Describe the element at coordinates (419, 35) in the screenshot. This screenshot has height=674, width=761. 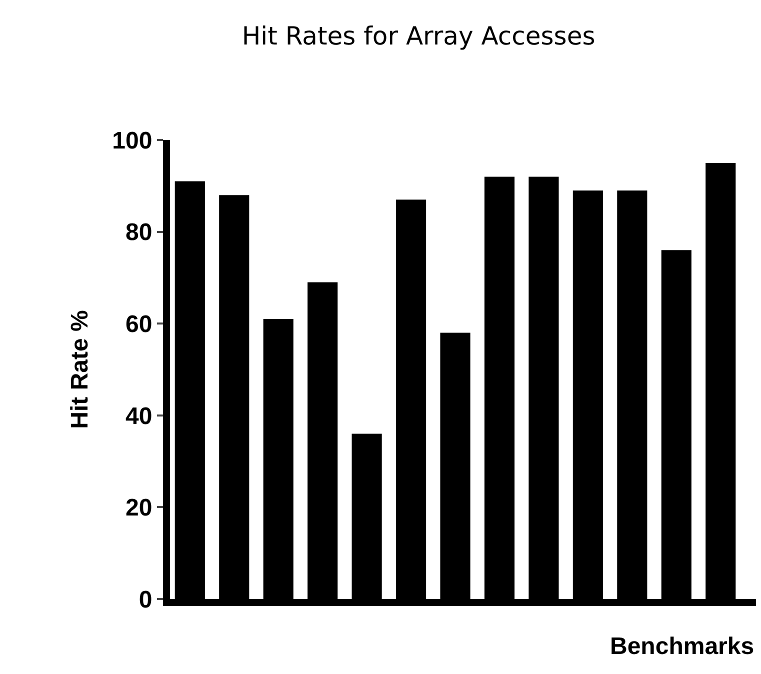
I see `chart-title: Hit Rates for Array Accesses` at that location.